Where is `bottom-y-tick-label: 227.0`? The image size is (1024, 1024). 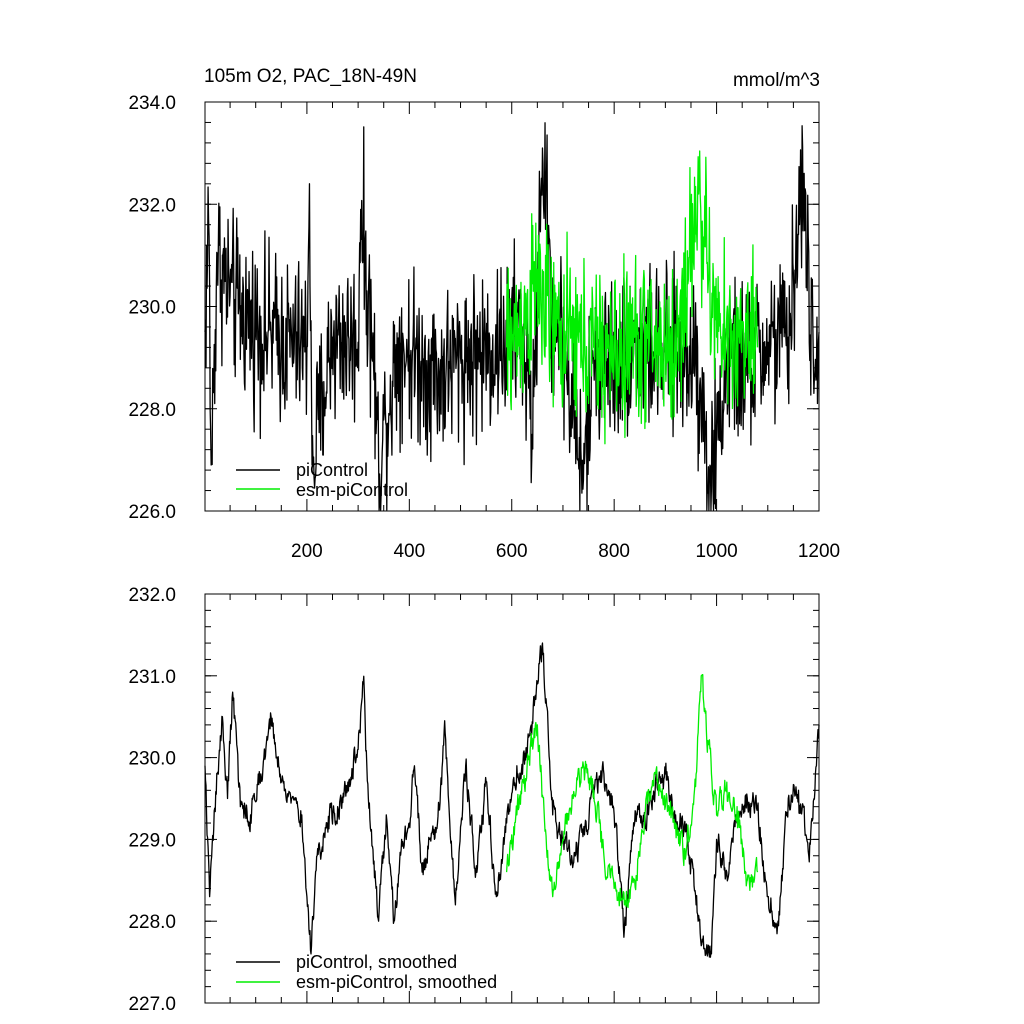 bottom-y-tick-label: 227.0 is located at coordinates (152, 1004).